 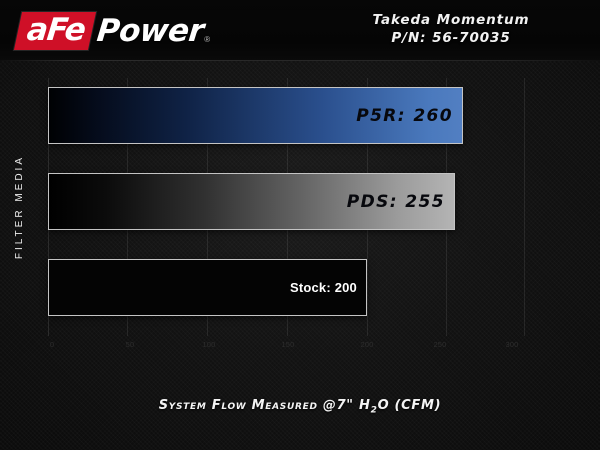 I want to click on registered-trademark-mark: ®, so click(x=207, y=39).